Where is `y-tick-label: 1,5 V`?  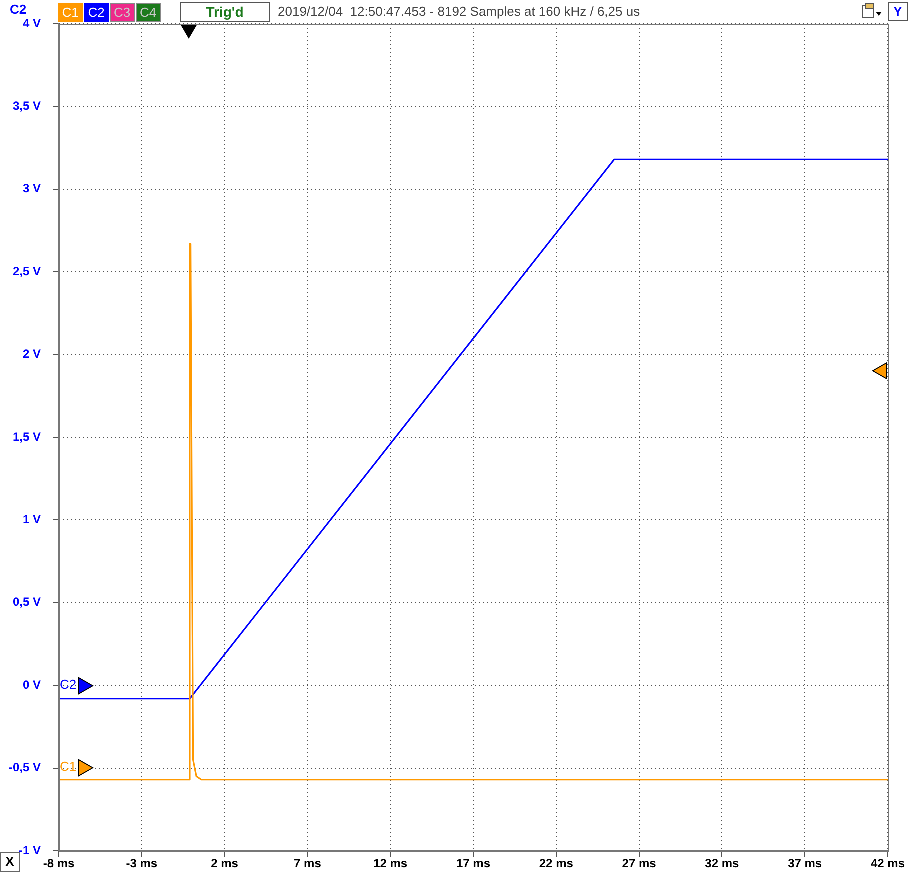
y-tick-label: 1,5 V is located at coordinates (26, 437).